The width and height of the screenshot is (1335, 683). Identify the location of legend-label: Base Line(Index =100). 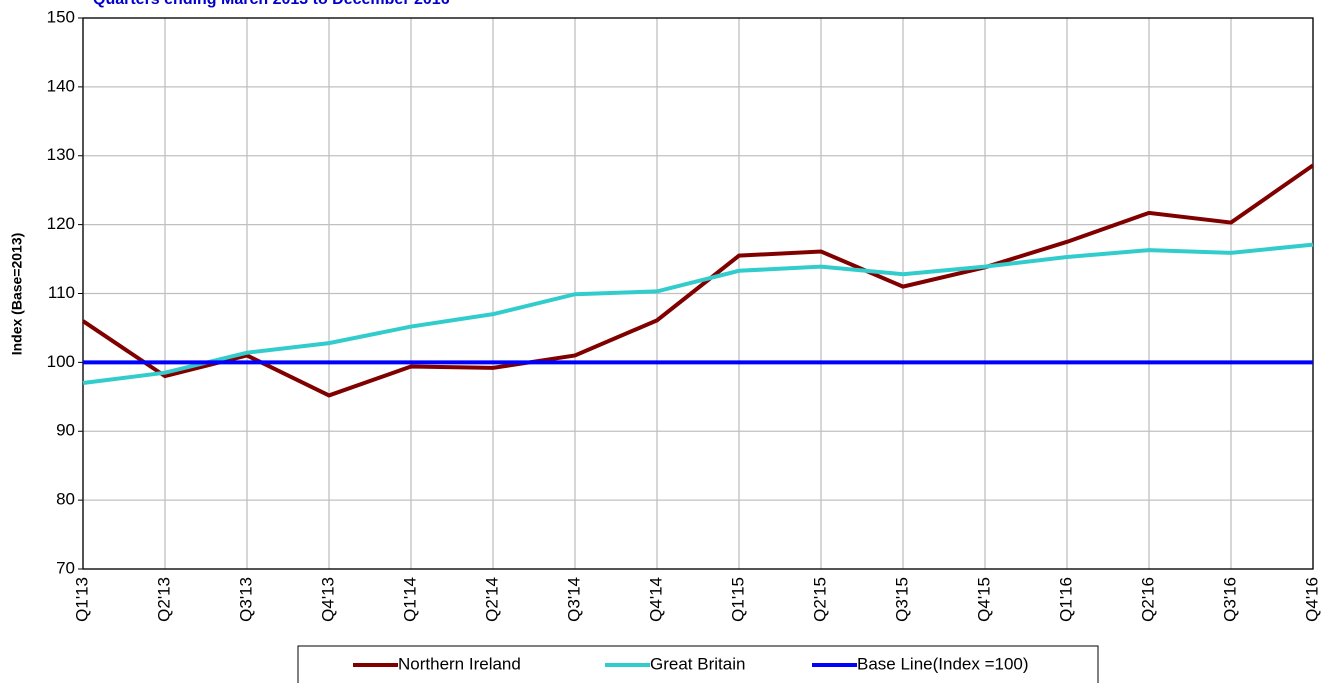
(943, 663).